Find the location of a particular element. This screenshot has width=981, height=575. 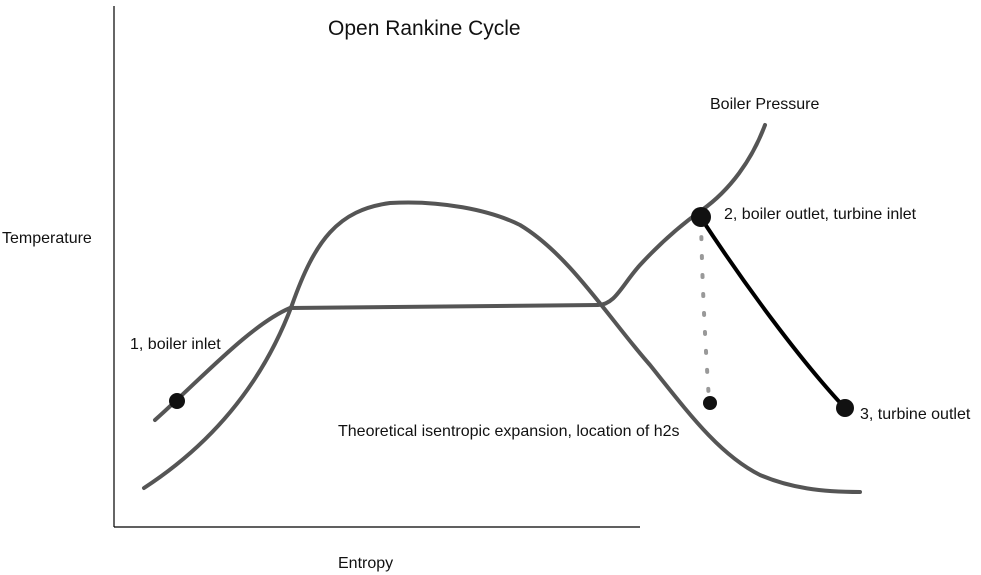

x-axis-label: Entropy is located at coordinates (366, 563).